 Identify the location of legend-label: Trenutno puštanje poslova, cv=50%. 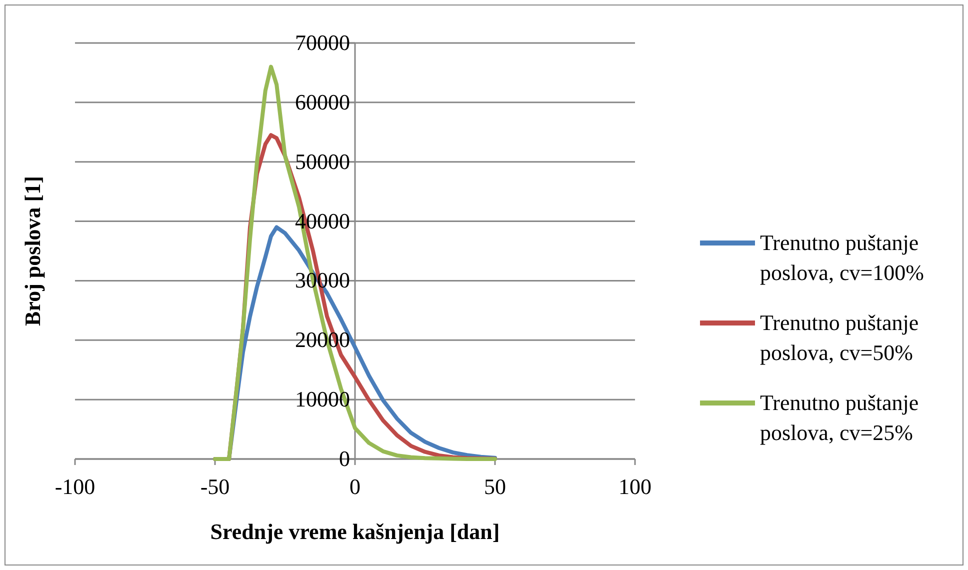
(839, 337).